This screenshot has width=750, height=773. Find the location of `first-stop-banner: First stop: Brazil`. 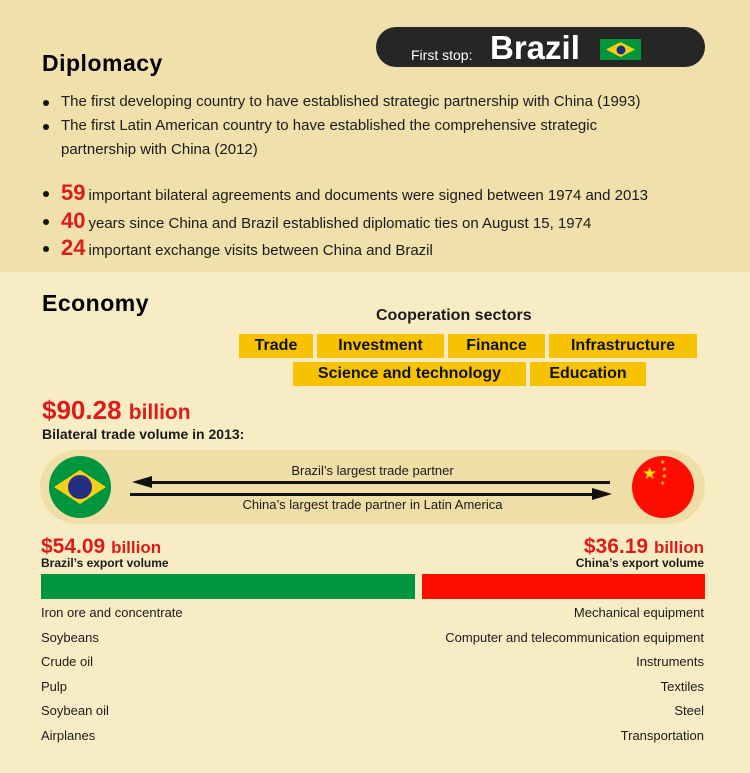

first-stop-banner: First stop: Brazil is located at coordinates (540, 47).